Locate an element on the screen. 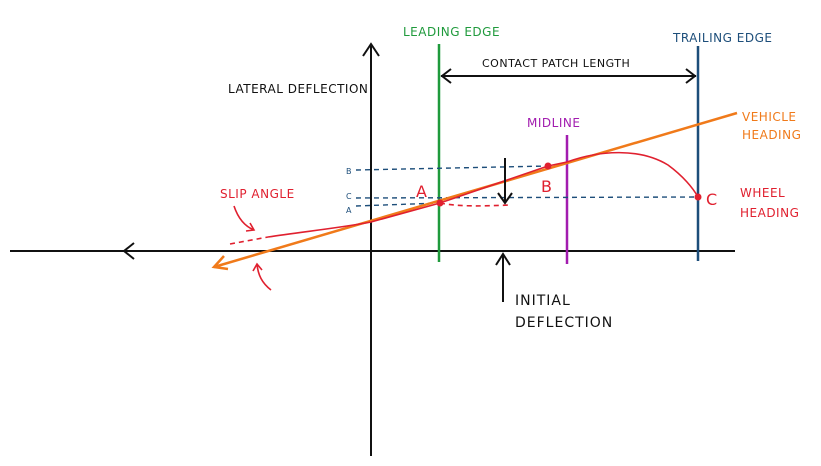 The width and height of the screenshot is (821, 466). point-b-label: B is located at coordinates (546, 186).